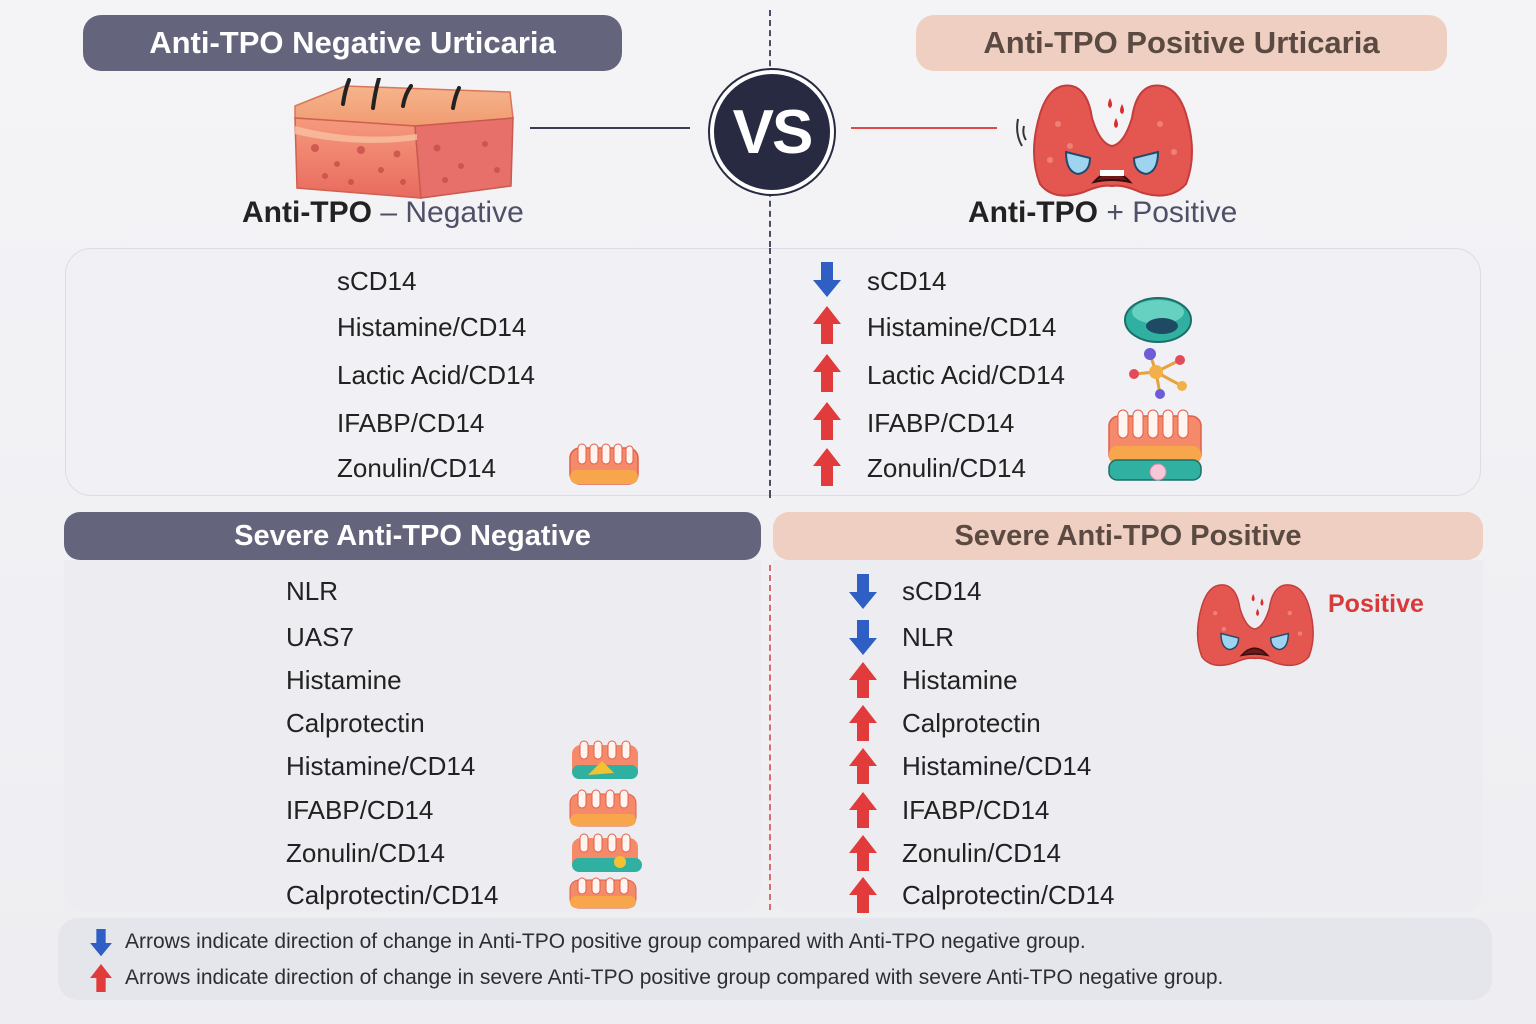 This screenshot has width=1536, height=1024. What do you see at coordinates (411, 423) in the screenshot?
I see `top-negative-item: IFABP/CD14` at bounding box center [411, 423].